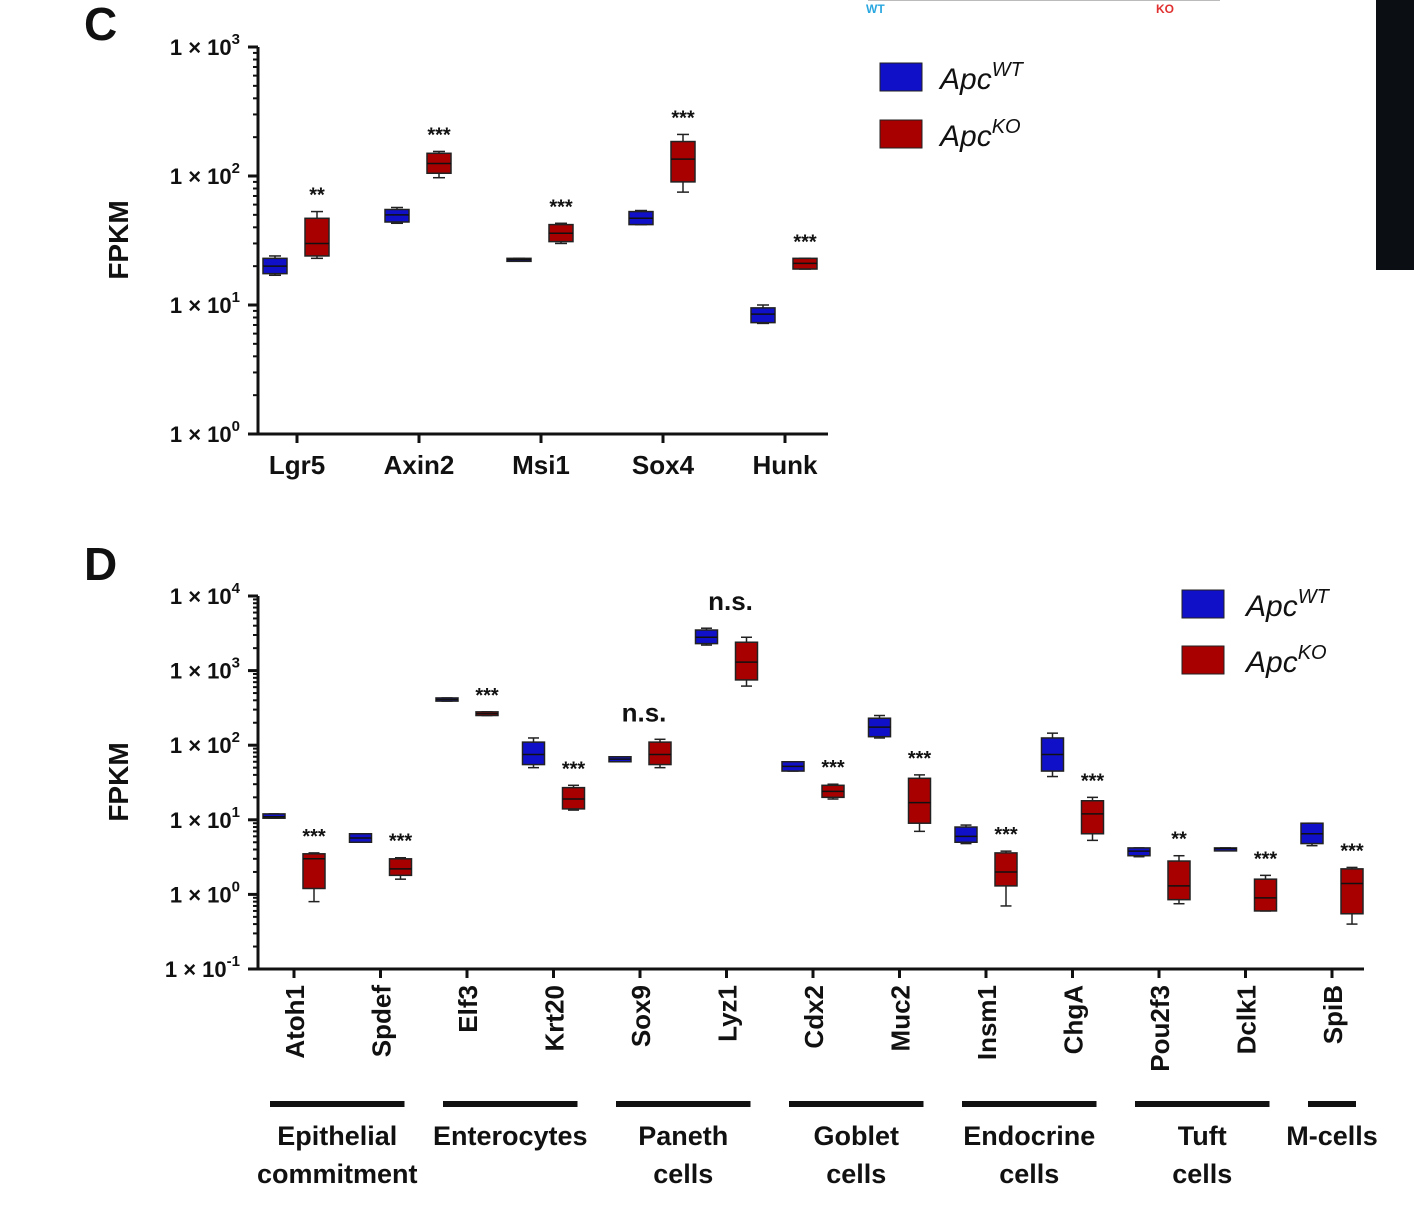 The height and width of the screenshot is (1212, 1414). What do you see at coordinates (468, 1009) in the screenshot?
I see `x-tick-label: Elf3` at bounding box center [468, 1009].